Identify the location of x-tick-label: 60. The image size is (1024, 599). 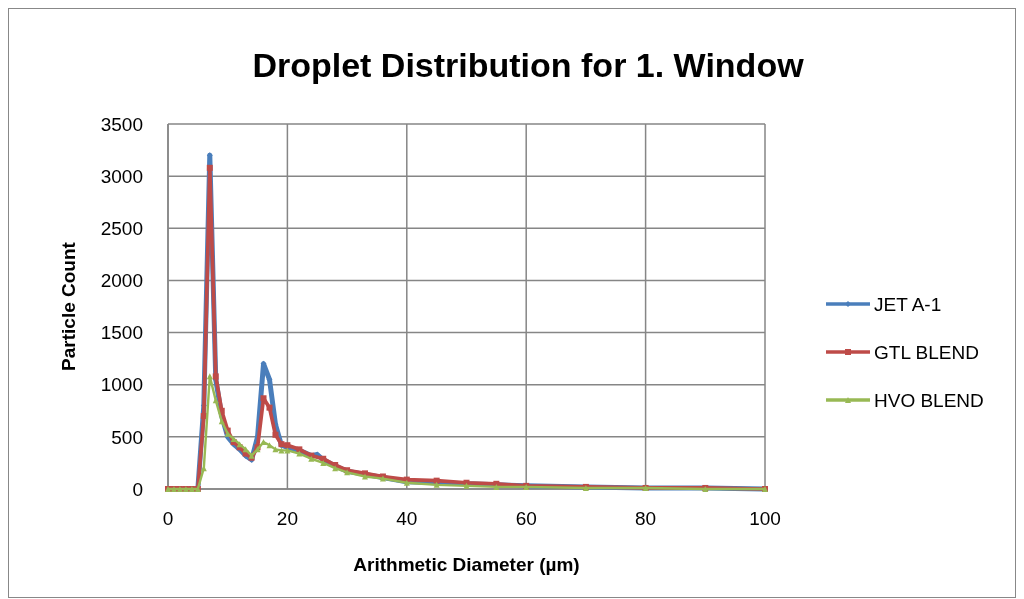
(526, 518).